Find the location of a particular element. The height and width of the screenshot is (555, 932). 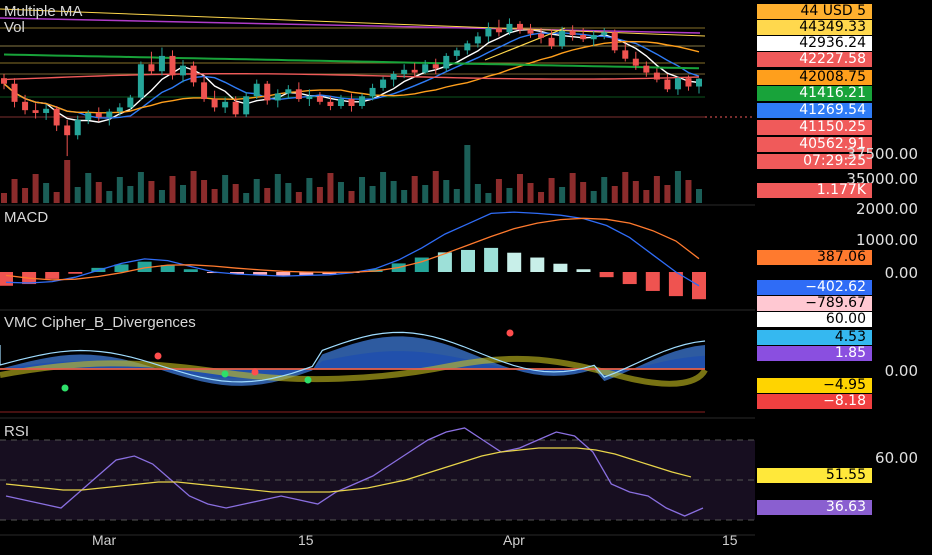

time-axis-label: 15 is located at coordinates (306, 540).